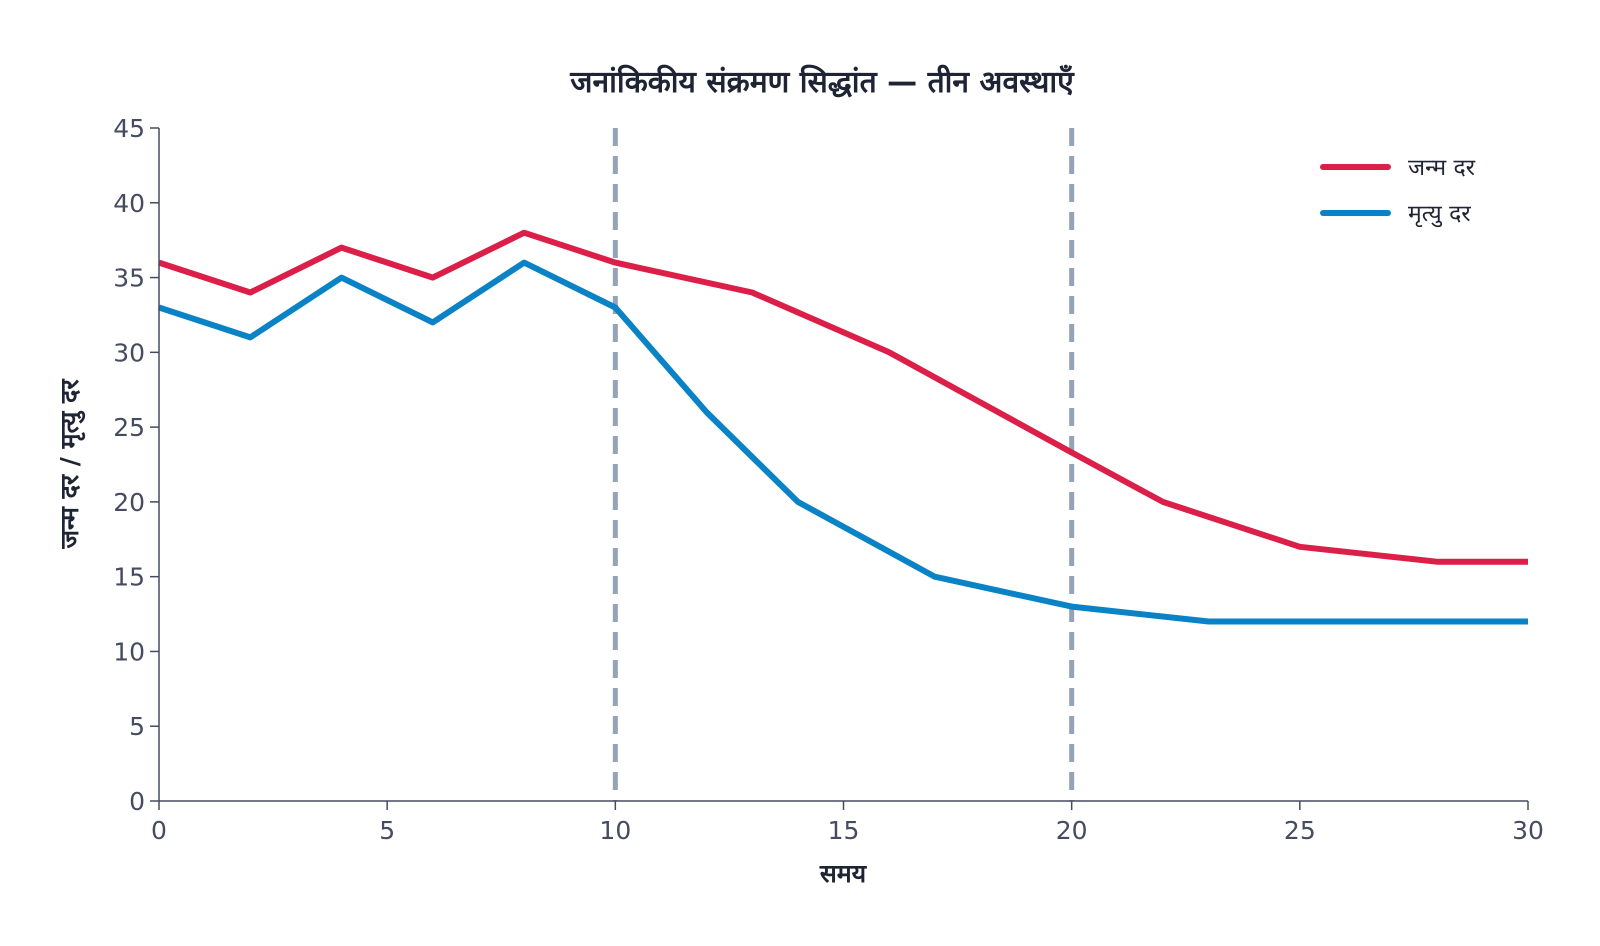 The height and width of the screenshot is (946, 1600). Describe the element at coordinates (387, 830) in the screenshot. I see `x-tick-label: 5` at that location.